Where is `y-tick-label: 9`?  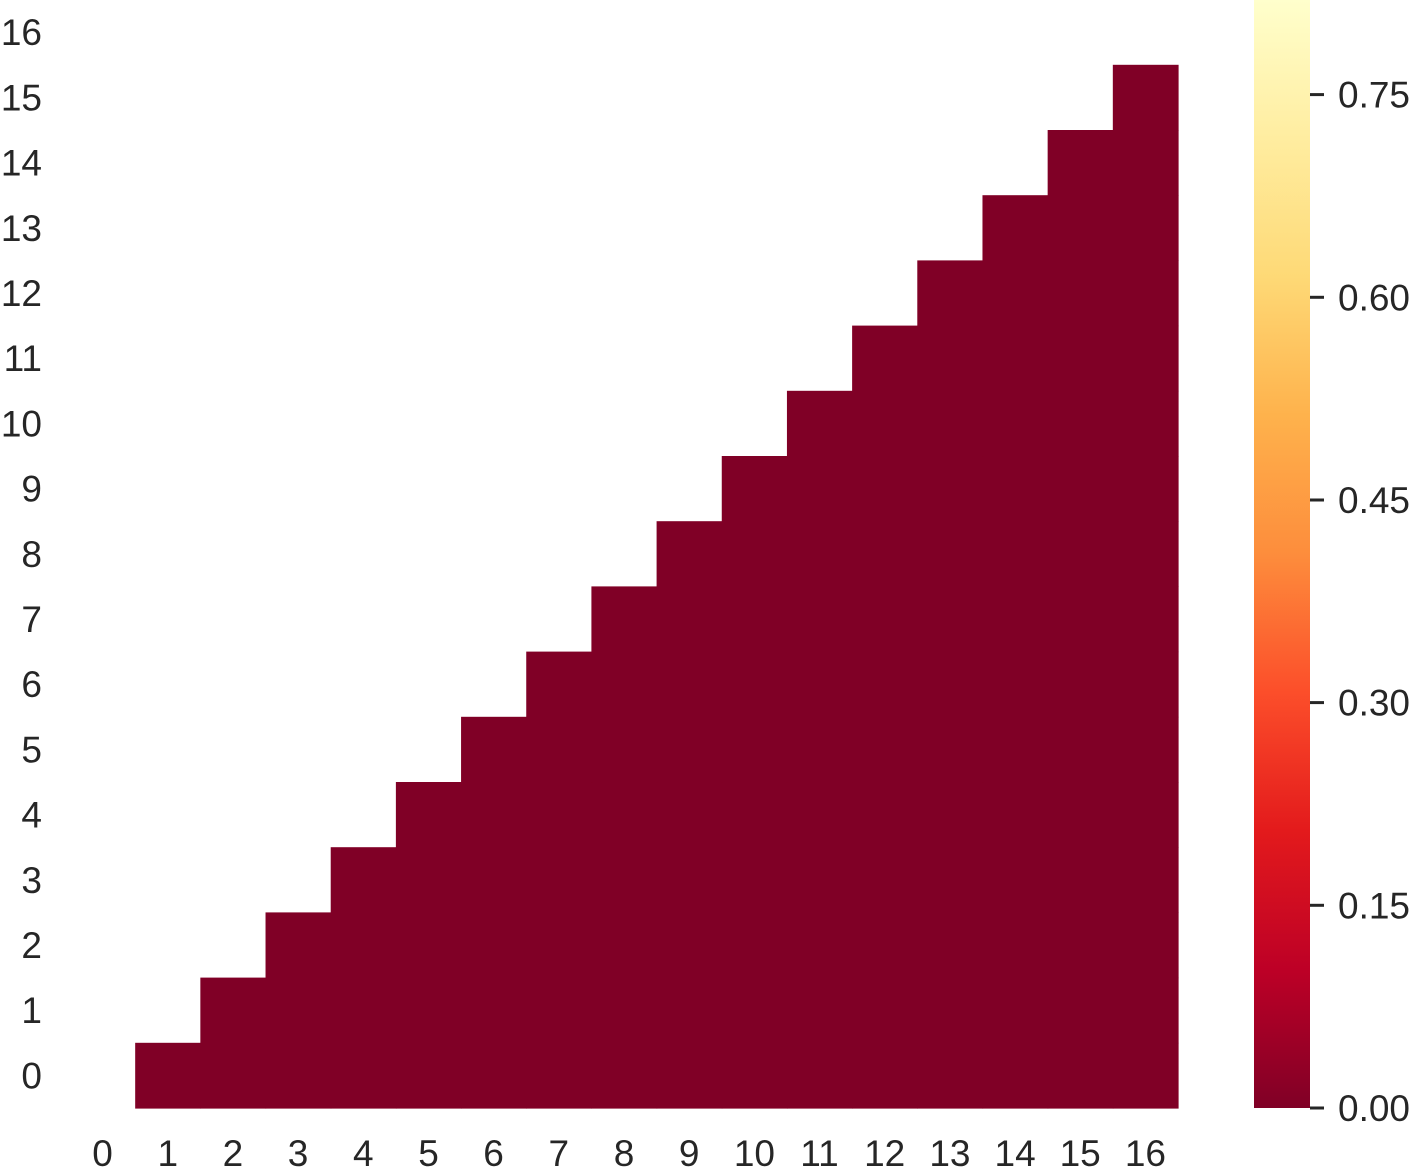
y-tick-label: 9 is located at coordinates (31, 489).